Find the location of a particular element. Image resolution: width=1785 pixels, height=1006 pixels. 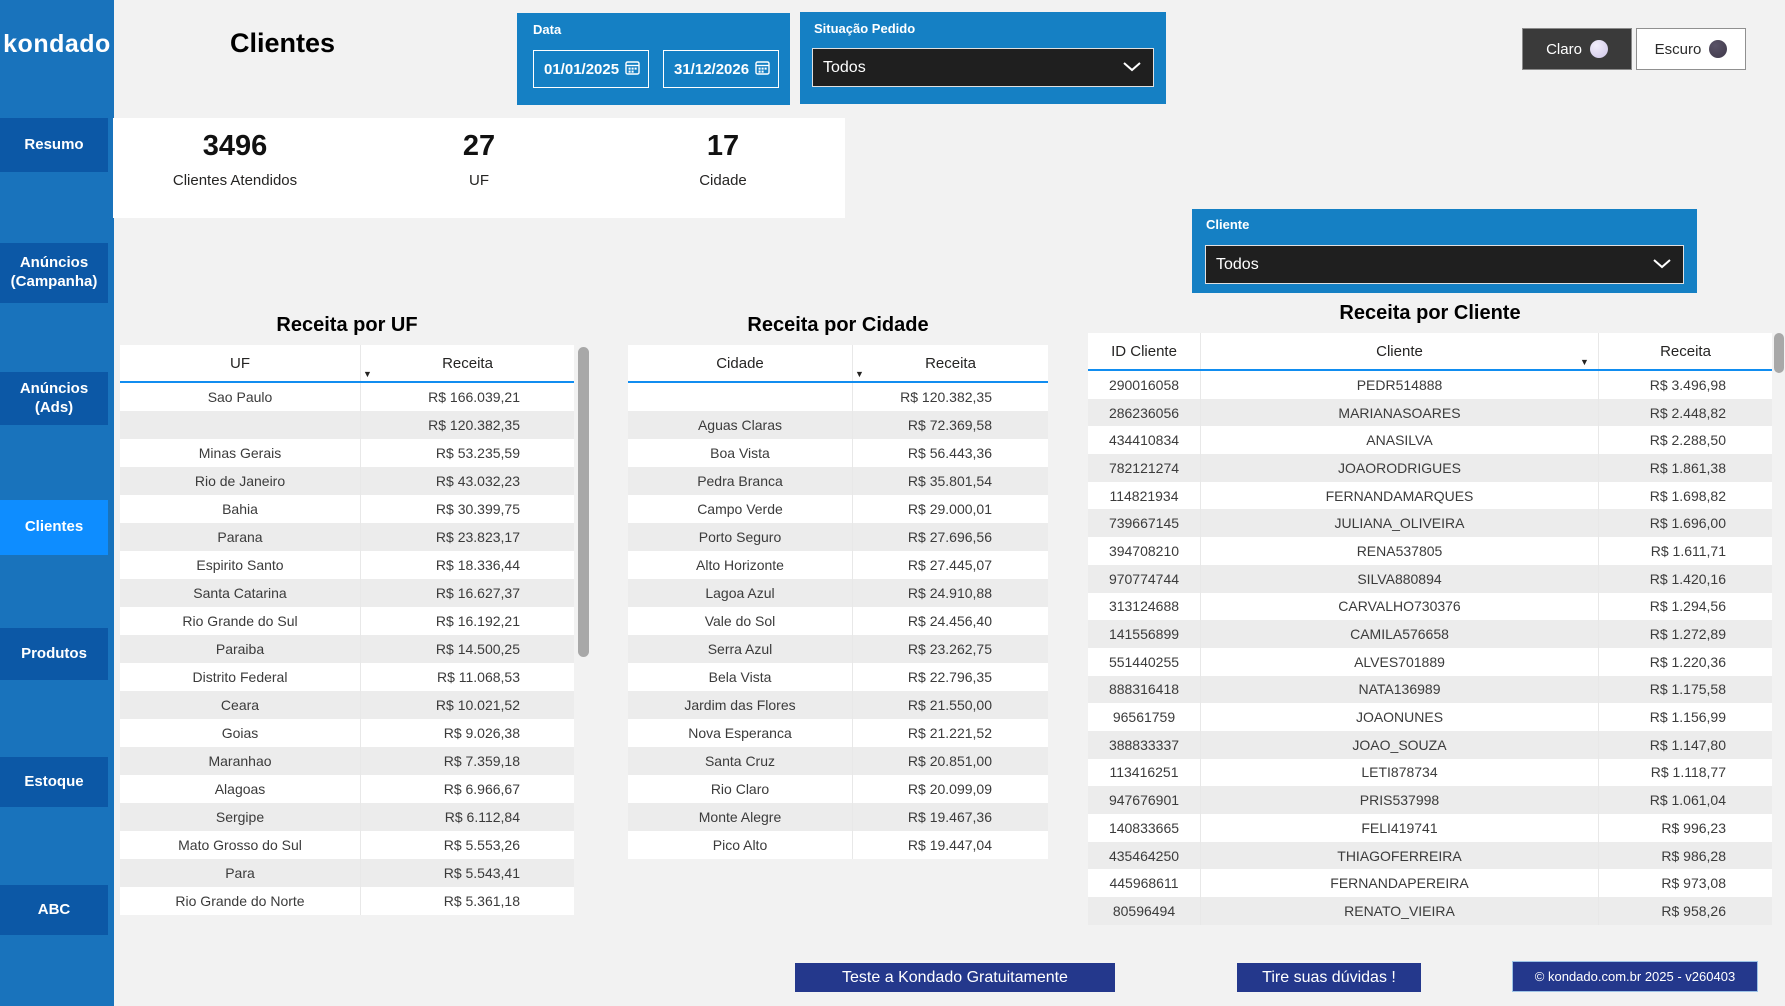

table-row: Sergipe R$ 6.112,84 is located at coordinates (347, 817).